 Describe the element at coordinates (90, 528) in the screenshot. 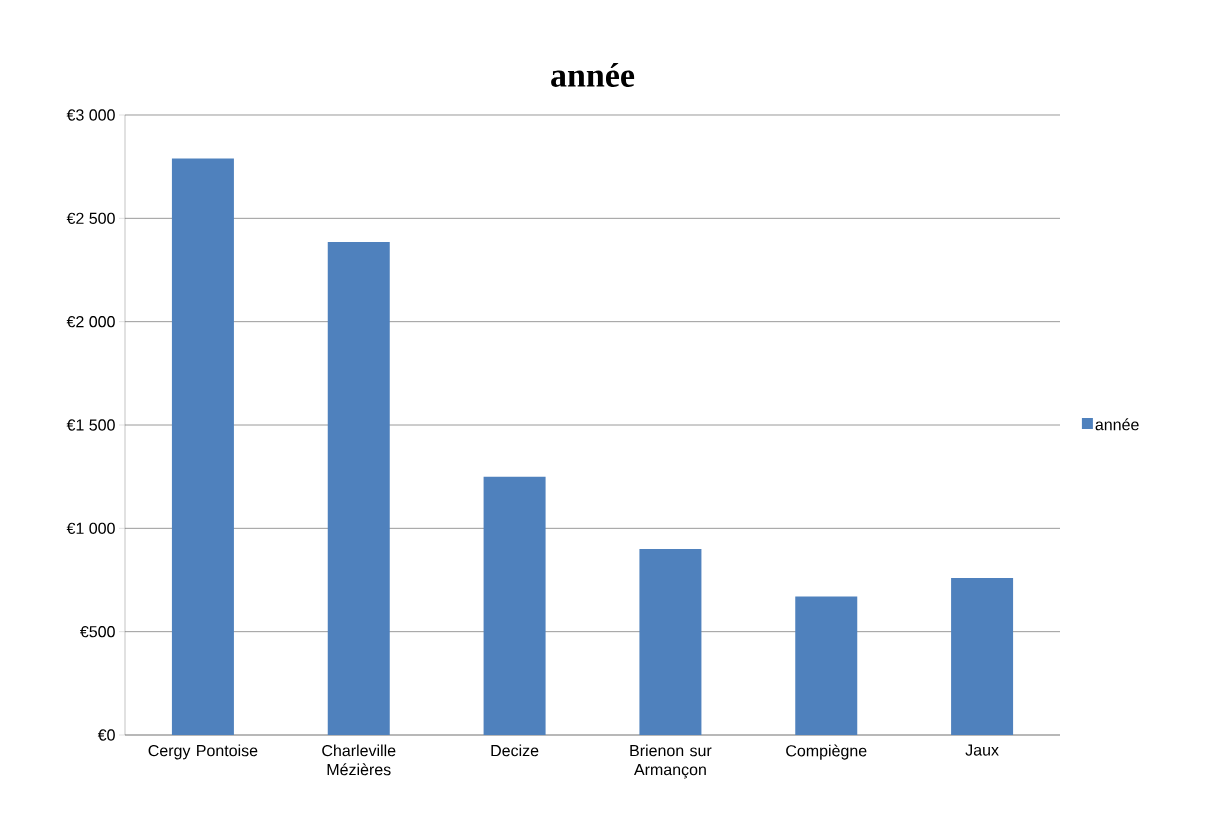

I see `y-tick-label: €1 000` at that location.